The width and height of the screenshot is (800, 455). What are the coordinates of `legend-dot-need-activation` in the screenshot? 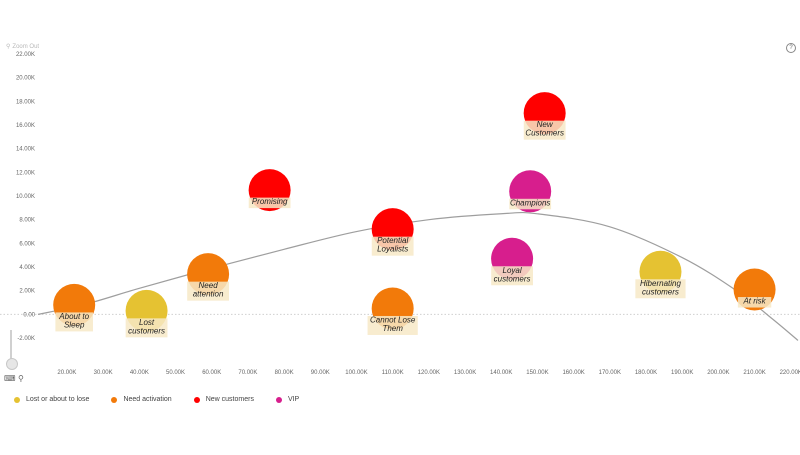 It's located at (114, 399).